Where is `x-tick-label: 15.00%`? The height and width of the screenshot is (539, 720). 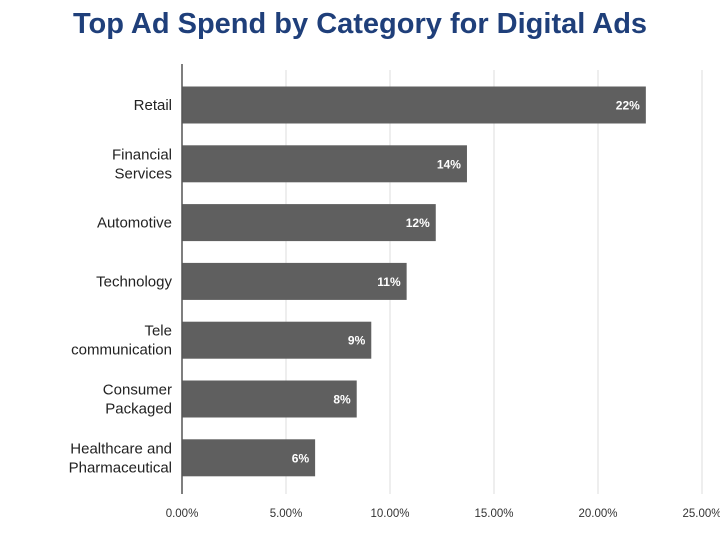
x-tick-label: 15.00% is located at coordinates (493, 514).